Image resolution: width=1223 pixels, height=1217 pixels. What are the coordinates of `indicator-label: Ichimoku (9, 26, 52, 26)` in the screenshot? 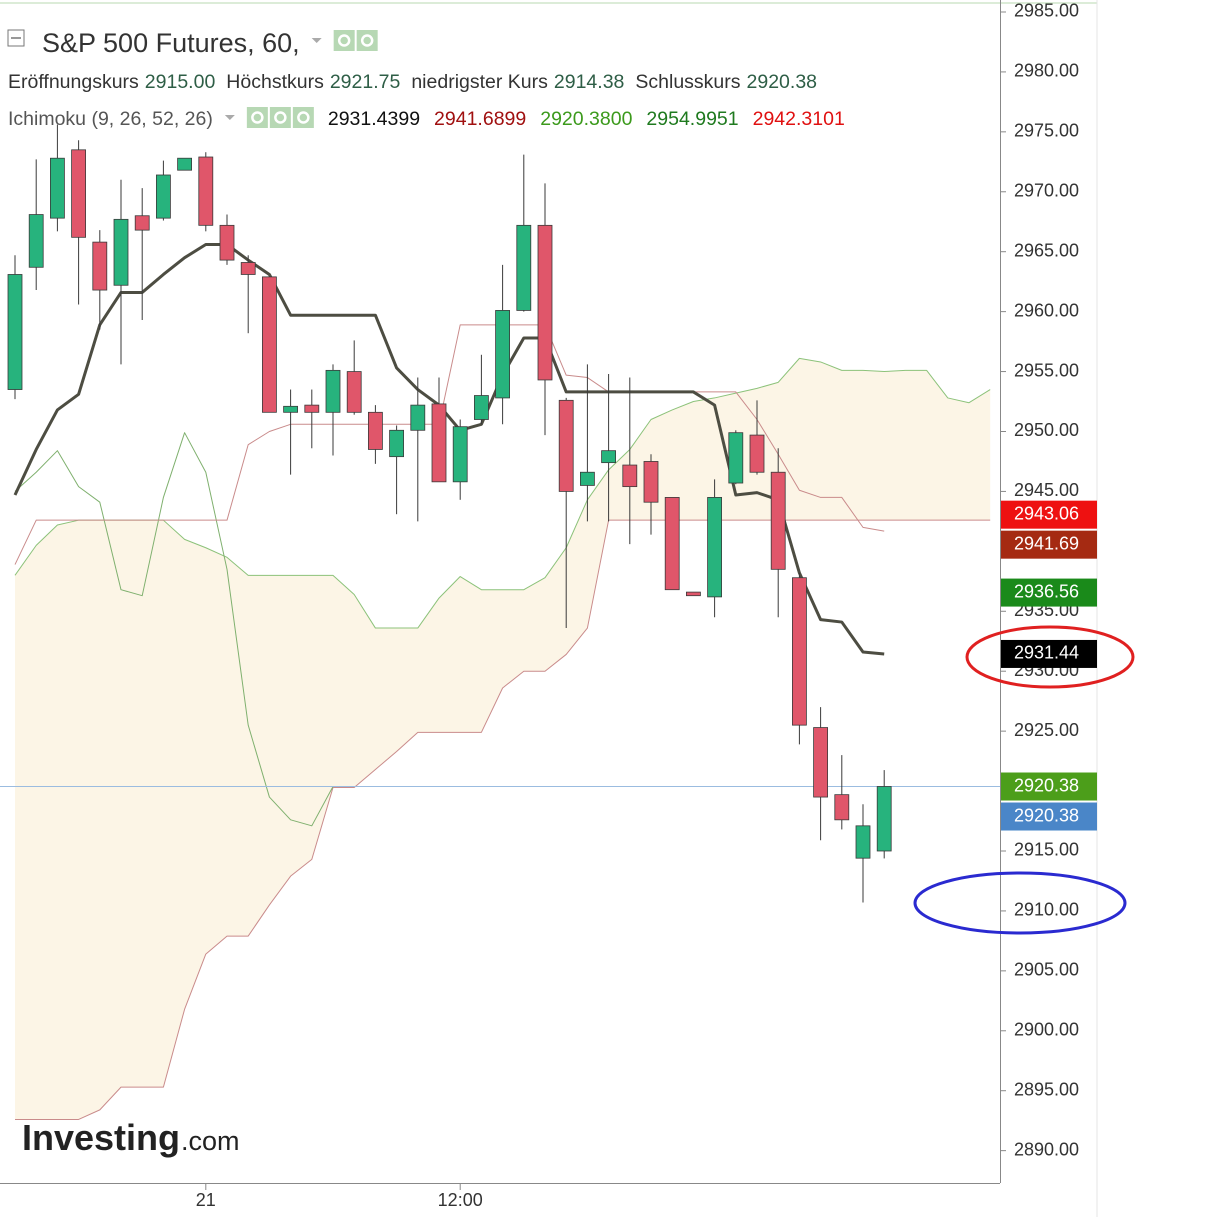 It's located at (110, 119).